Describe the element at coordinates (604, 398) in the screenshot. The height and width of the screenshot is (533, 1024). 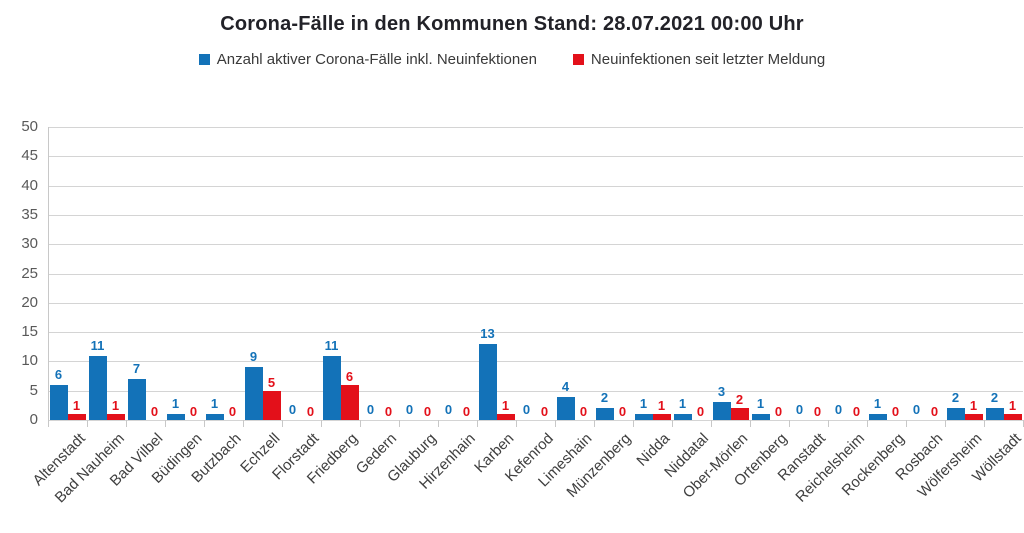
I see `bar-value-label-active-cases: 2` at that location.